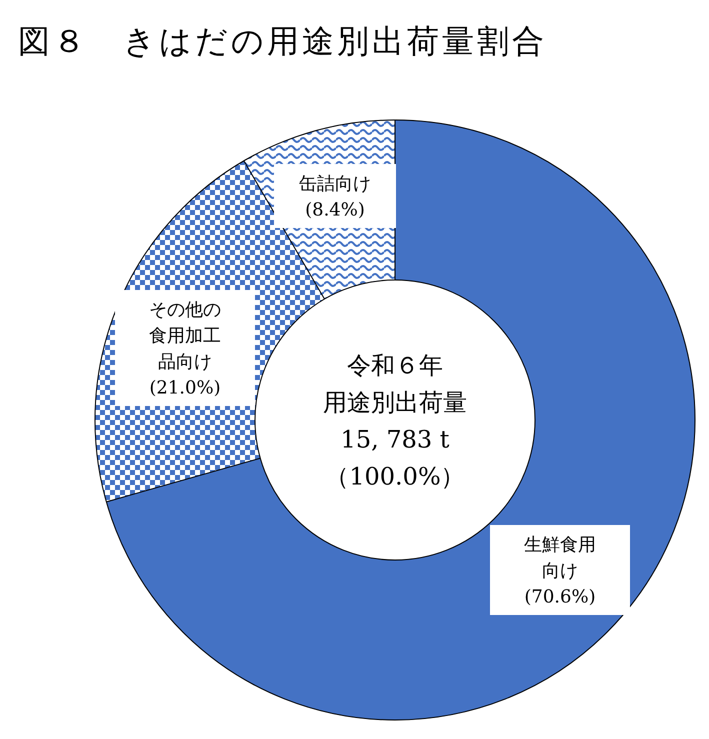 The width and height of the screenshot is (709, 739). What do you see at coordinates (560, 597) in the screenshot?
I see `data-label: (70.6%)` at bounding box center [560, 597].